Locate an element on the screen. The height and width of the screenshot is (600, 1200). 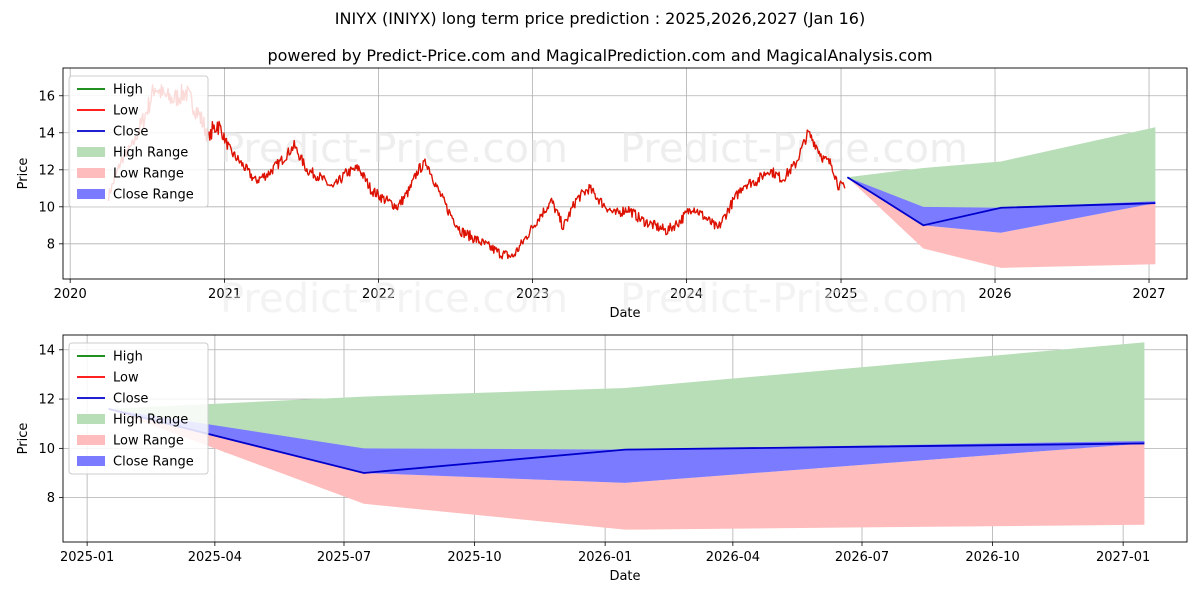
x-tick-label: 2023 is located at coordinates (532, 294).